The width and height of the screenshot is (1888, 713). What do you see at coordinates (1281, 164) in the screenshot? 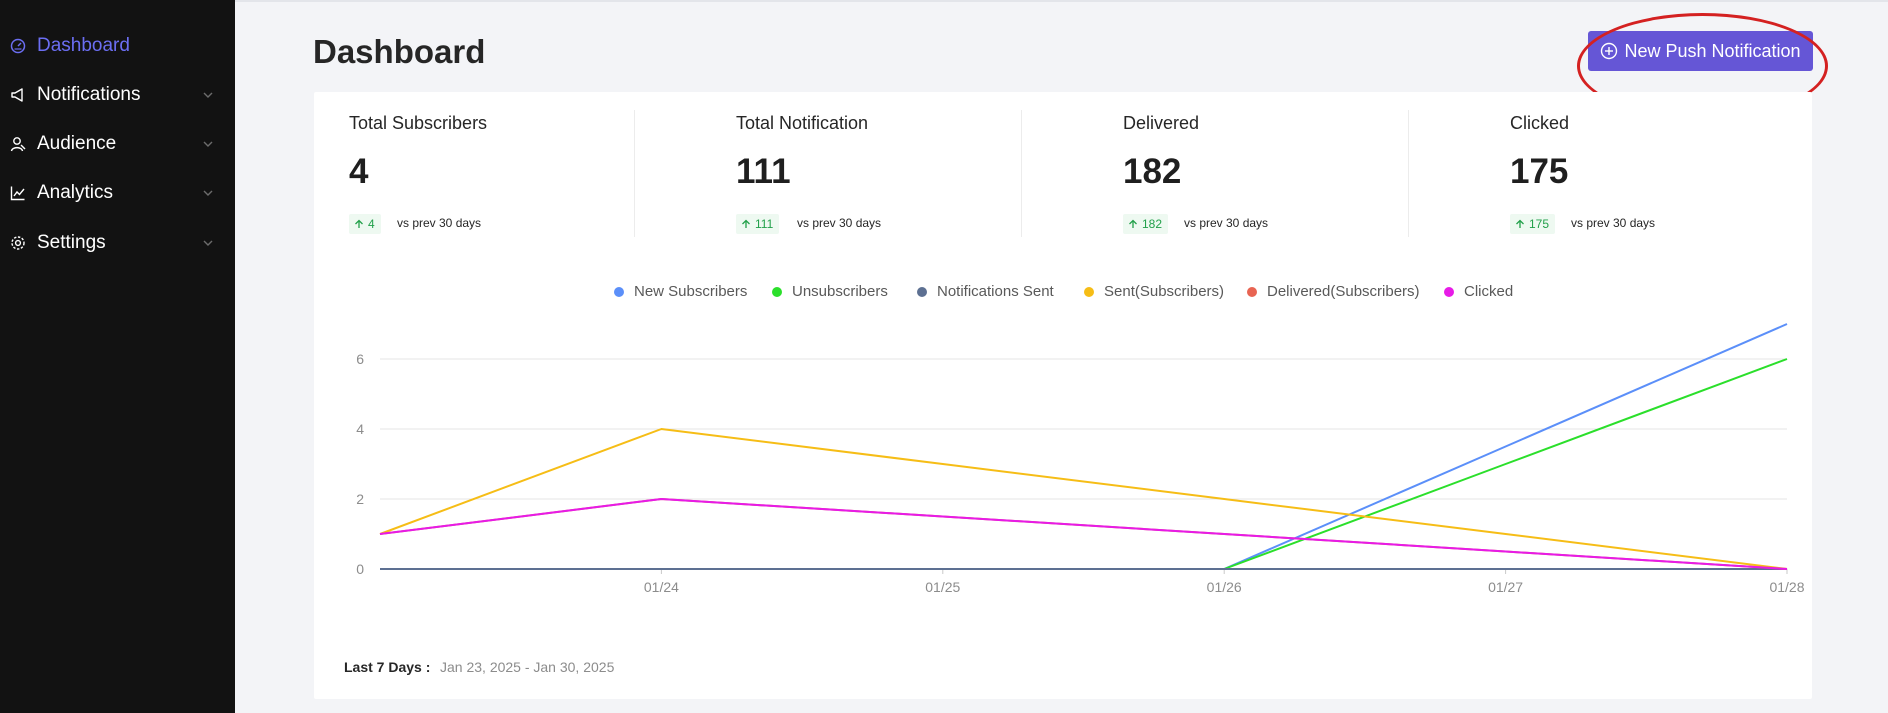
I see `stat-delivered: Delivered 182 182 vs prev 30 days` at bounding box center [1281, 164].